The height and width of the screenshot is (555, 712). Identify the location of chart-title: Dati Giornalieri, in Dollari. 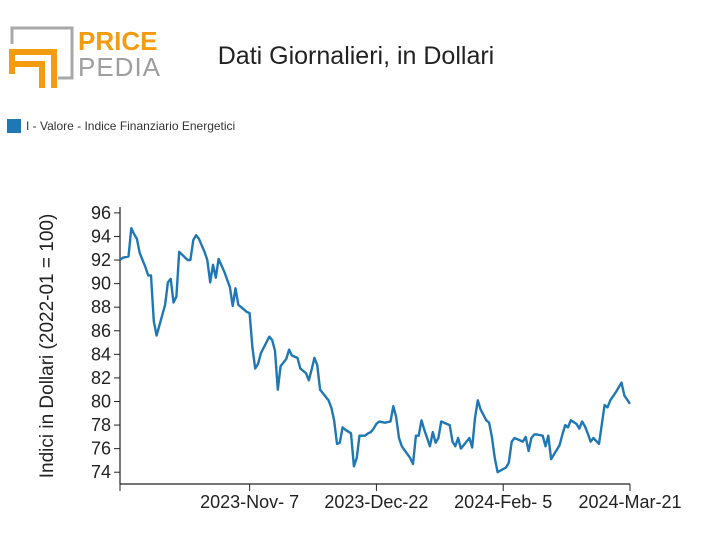
(356, 56).